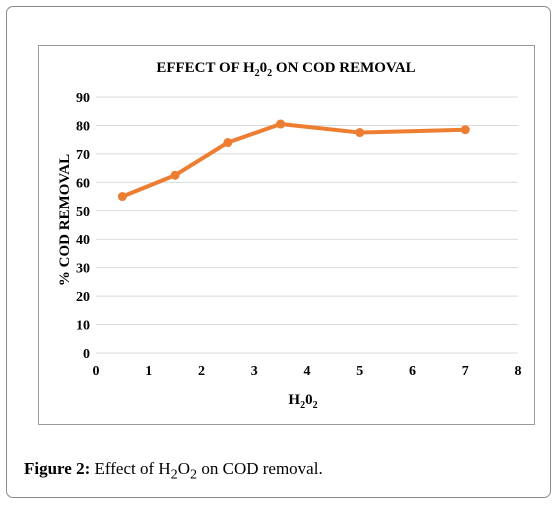 Image resolution: width=559 pixels, height=506 pixels. Describe the element at coordinates (194, 474) in the screenshot. I see `caption-sub2: 2` at that location.